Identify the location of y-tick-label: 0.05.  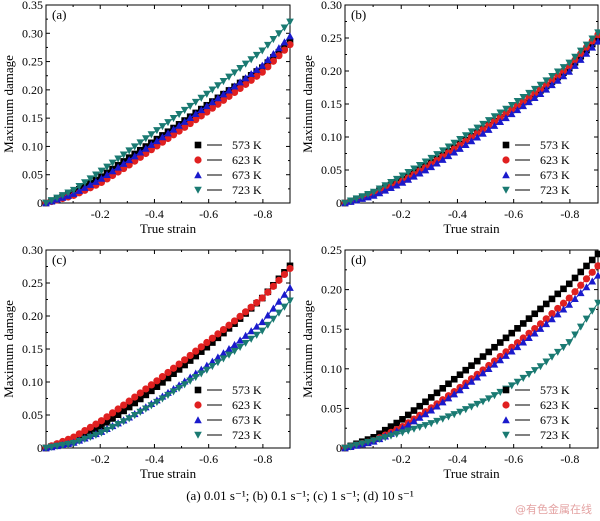
(331, 170).